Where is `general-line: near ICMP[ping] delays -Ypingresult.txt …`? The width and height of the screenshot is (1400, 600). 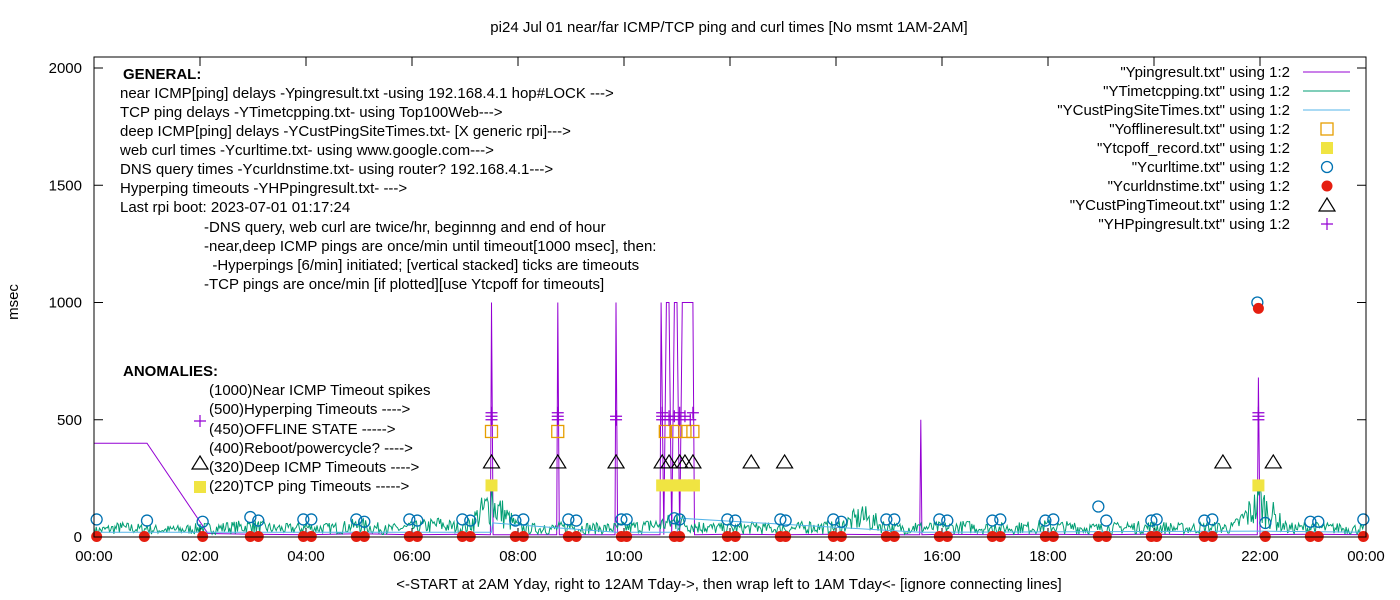
general-line: near ICMP[ping] delays -Ypingresult.txt … is located at coordinates (367, 93).